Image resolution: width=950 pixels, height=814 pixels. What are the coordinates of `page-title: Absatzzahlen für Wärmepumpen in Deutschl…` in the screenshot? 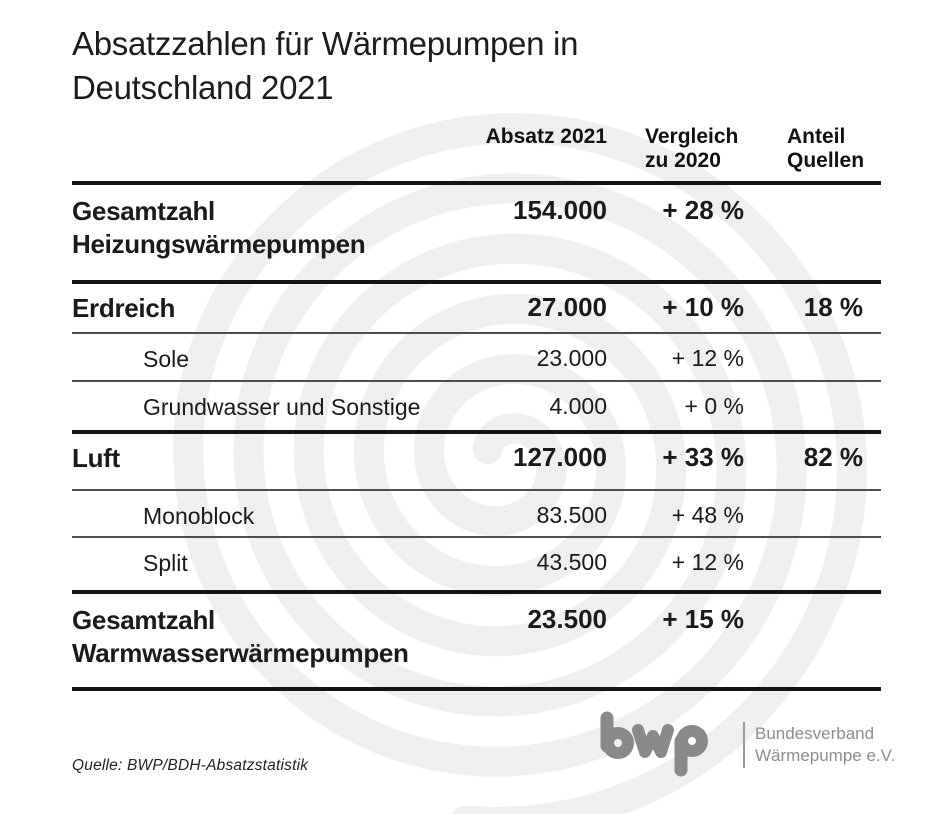 It's located at (325, 65).